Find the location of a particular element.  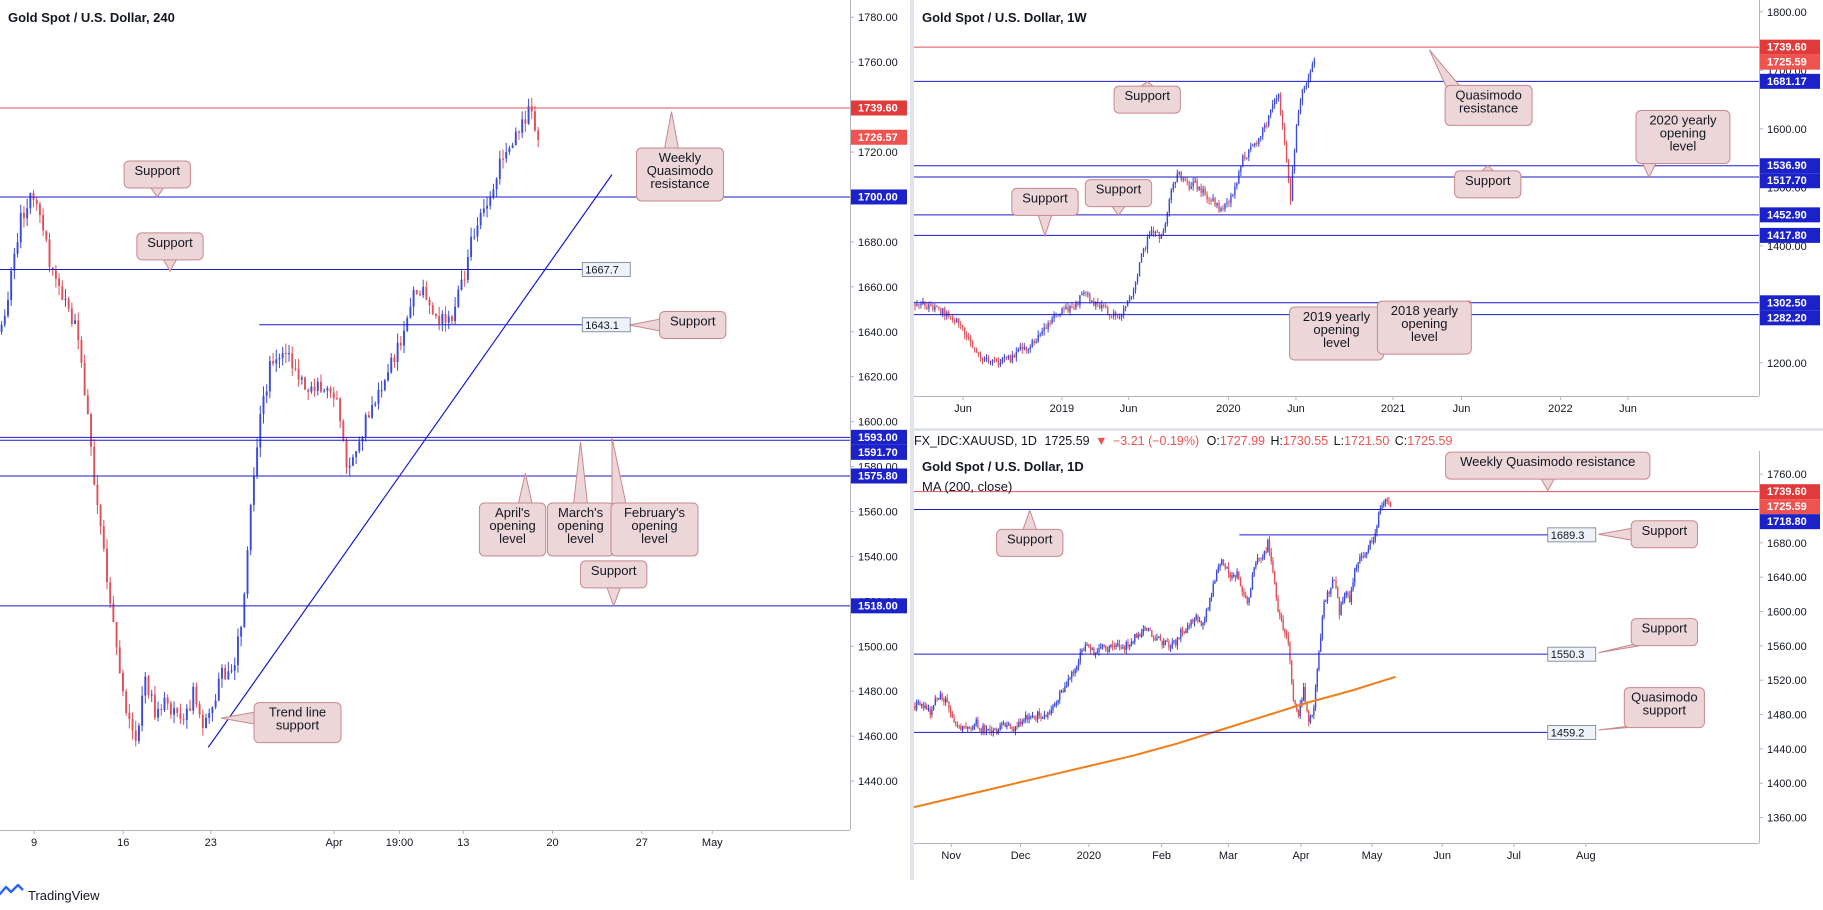

pane-divider-horizontal is located at coordinates (1368, 429).